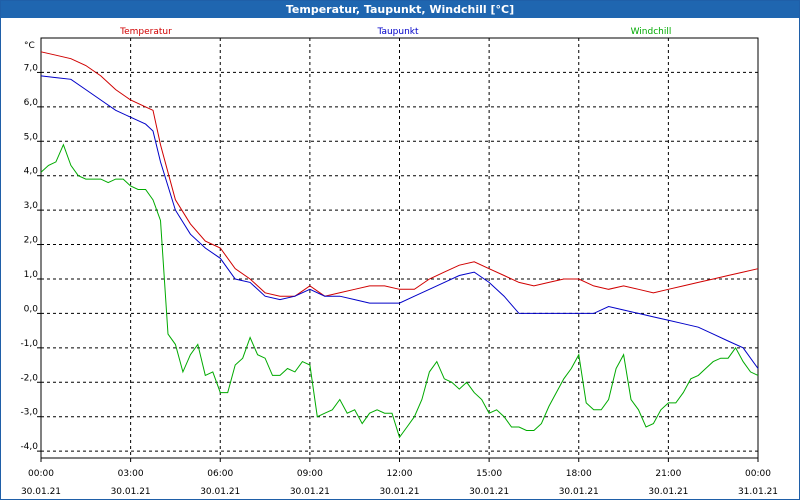 This screenshot has height=500, width=800. What do you see at coordinates (758, 492) in the screenshot?
I see `x-tick-label-date: 31.01.21` at bounding box center [758, 492].